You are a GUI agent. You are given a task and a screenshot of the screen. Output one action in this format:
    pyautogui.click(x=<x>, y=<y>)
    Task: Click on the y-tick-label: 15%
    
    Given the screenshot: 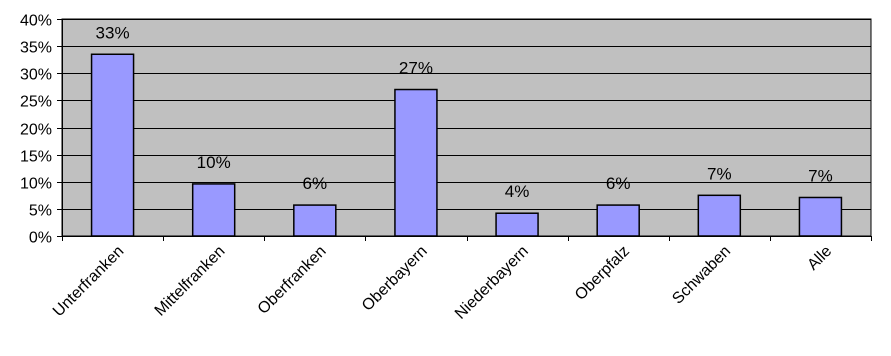 What is the action you would take?
    pyautogui.click(x=36, y=157)
    